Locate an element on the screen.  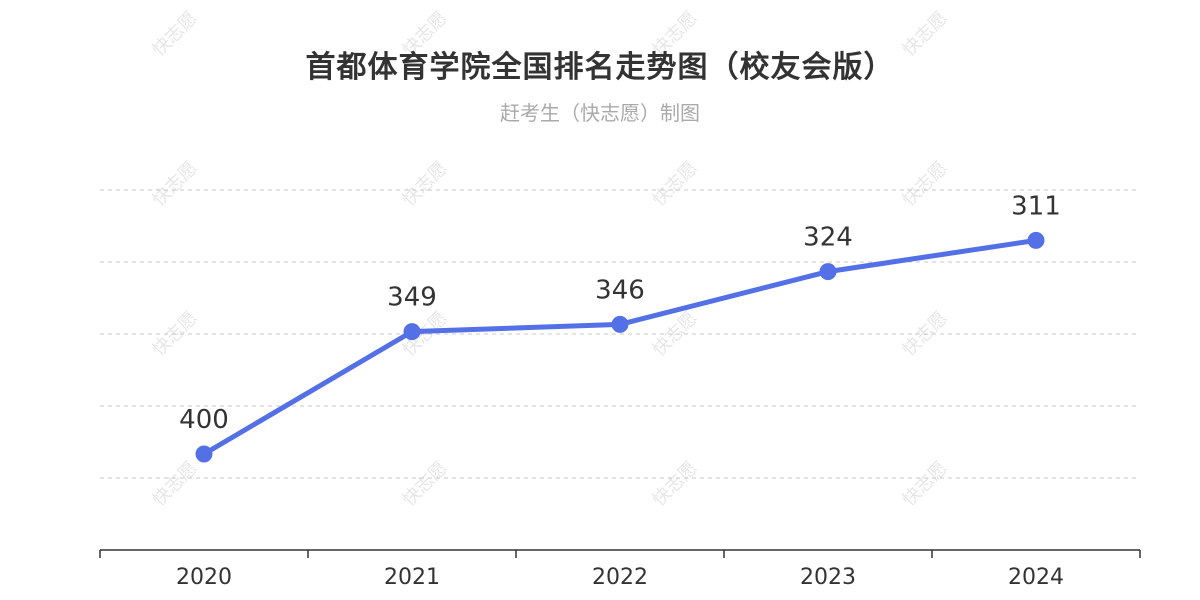
x-axis: 2020 2021 2022 2023 2024 is located at coordinates (620, 569).